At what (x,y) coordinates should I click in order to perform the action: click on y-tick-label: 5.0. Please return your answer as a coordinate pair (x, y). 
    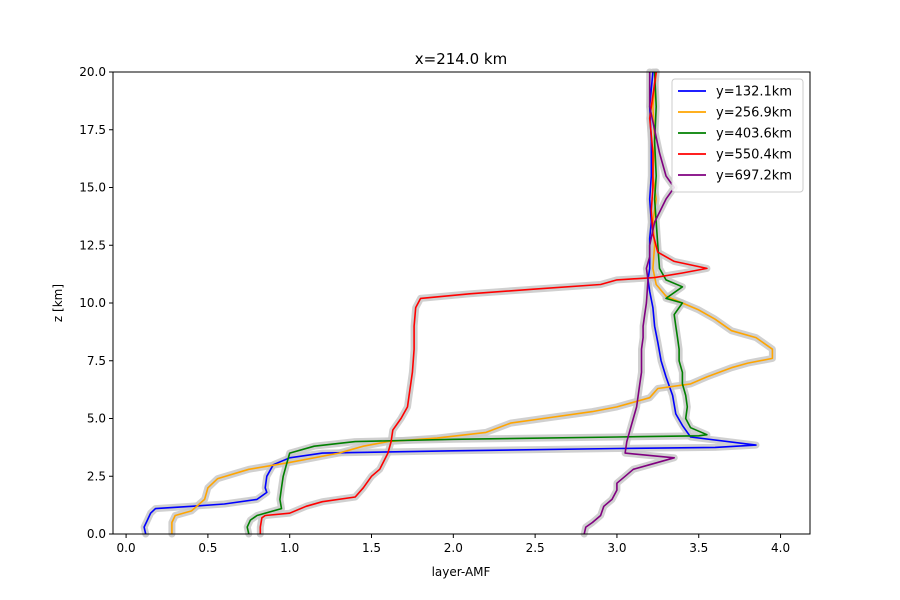
    Looking at the image, I should click on (96, 419).